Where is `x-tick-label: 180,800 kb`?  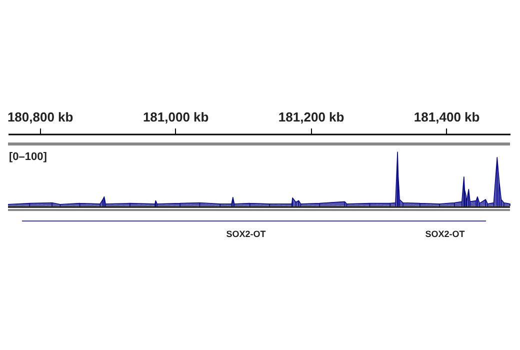
x-tick-label: 180,800 kb is located at coordinates (40, 117).